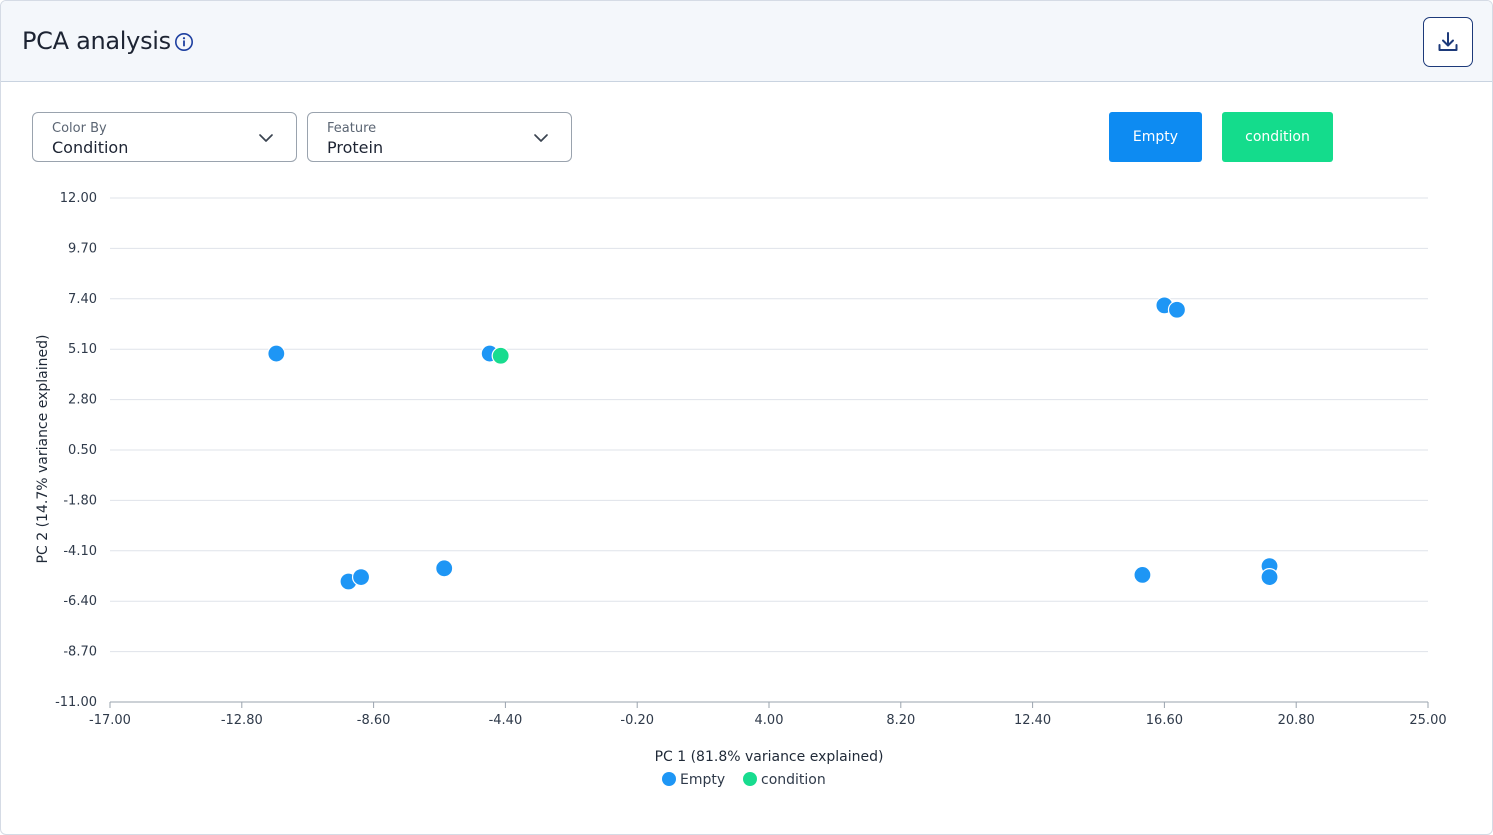  Describe the element at coordinates (1427, 720) in the screenshot. I see `x-tick-label: 25.00` at that location.